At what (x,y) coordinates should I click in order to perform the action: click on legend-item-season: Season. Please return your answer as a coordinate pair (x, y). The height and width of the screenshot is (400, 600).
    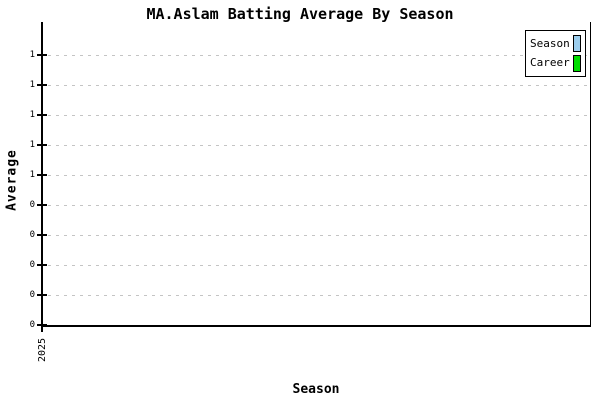
    Looking at the image, I should click on (555, 44).